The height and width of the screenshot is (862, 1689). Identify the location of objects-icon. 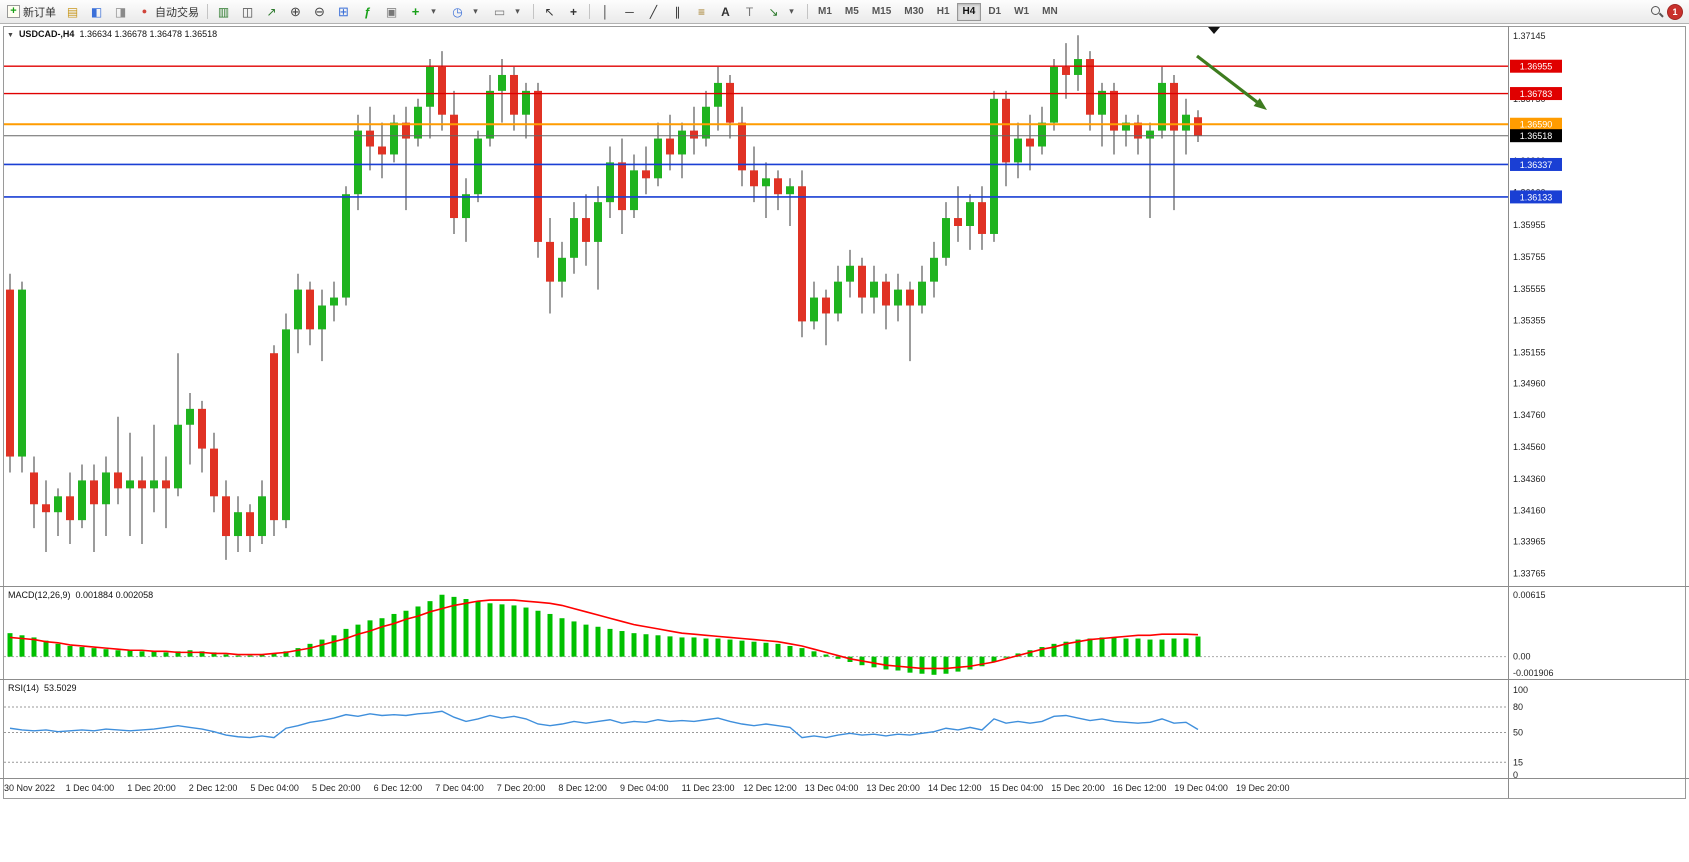
(391, 11).